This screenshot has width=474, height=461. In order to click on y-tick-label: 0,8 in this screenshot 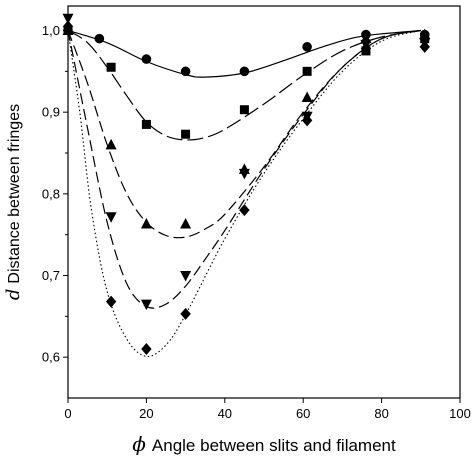, I will do `click(51, 193)`.